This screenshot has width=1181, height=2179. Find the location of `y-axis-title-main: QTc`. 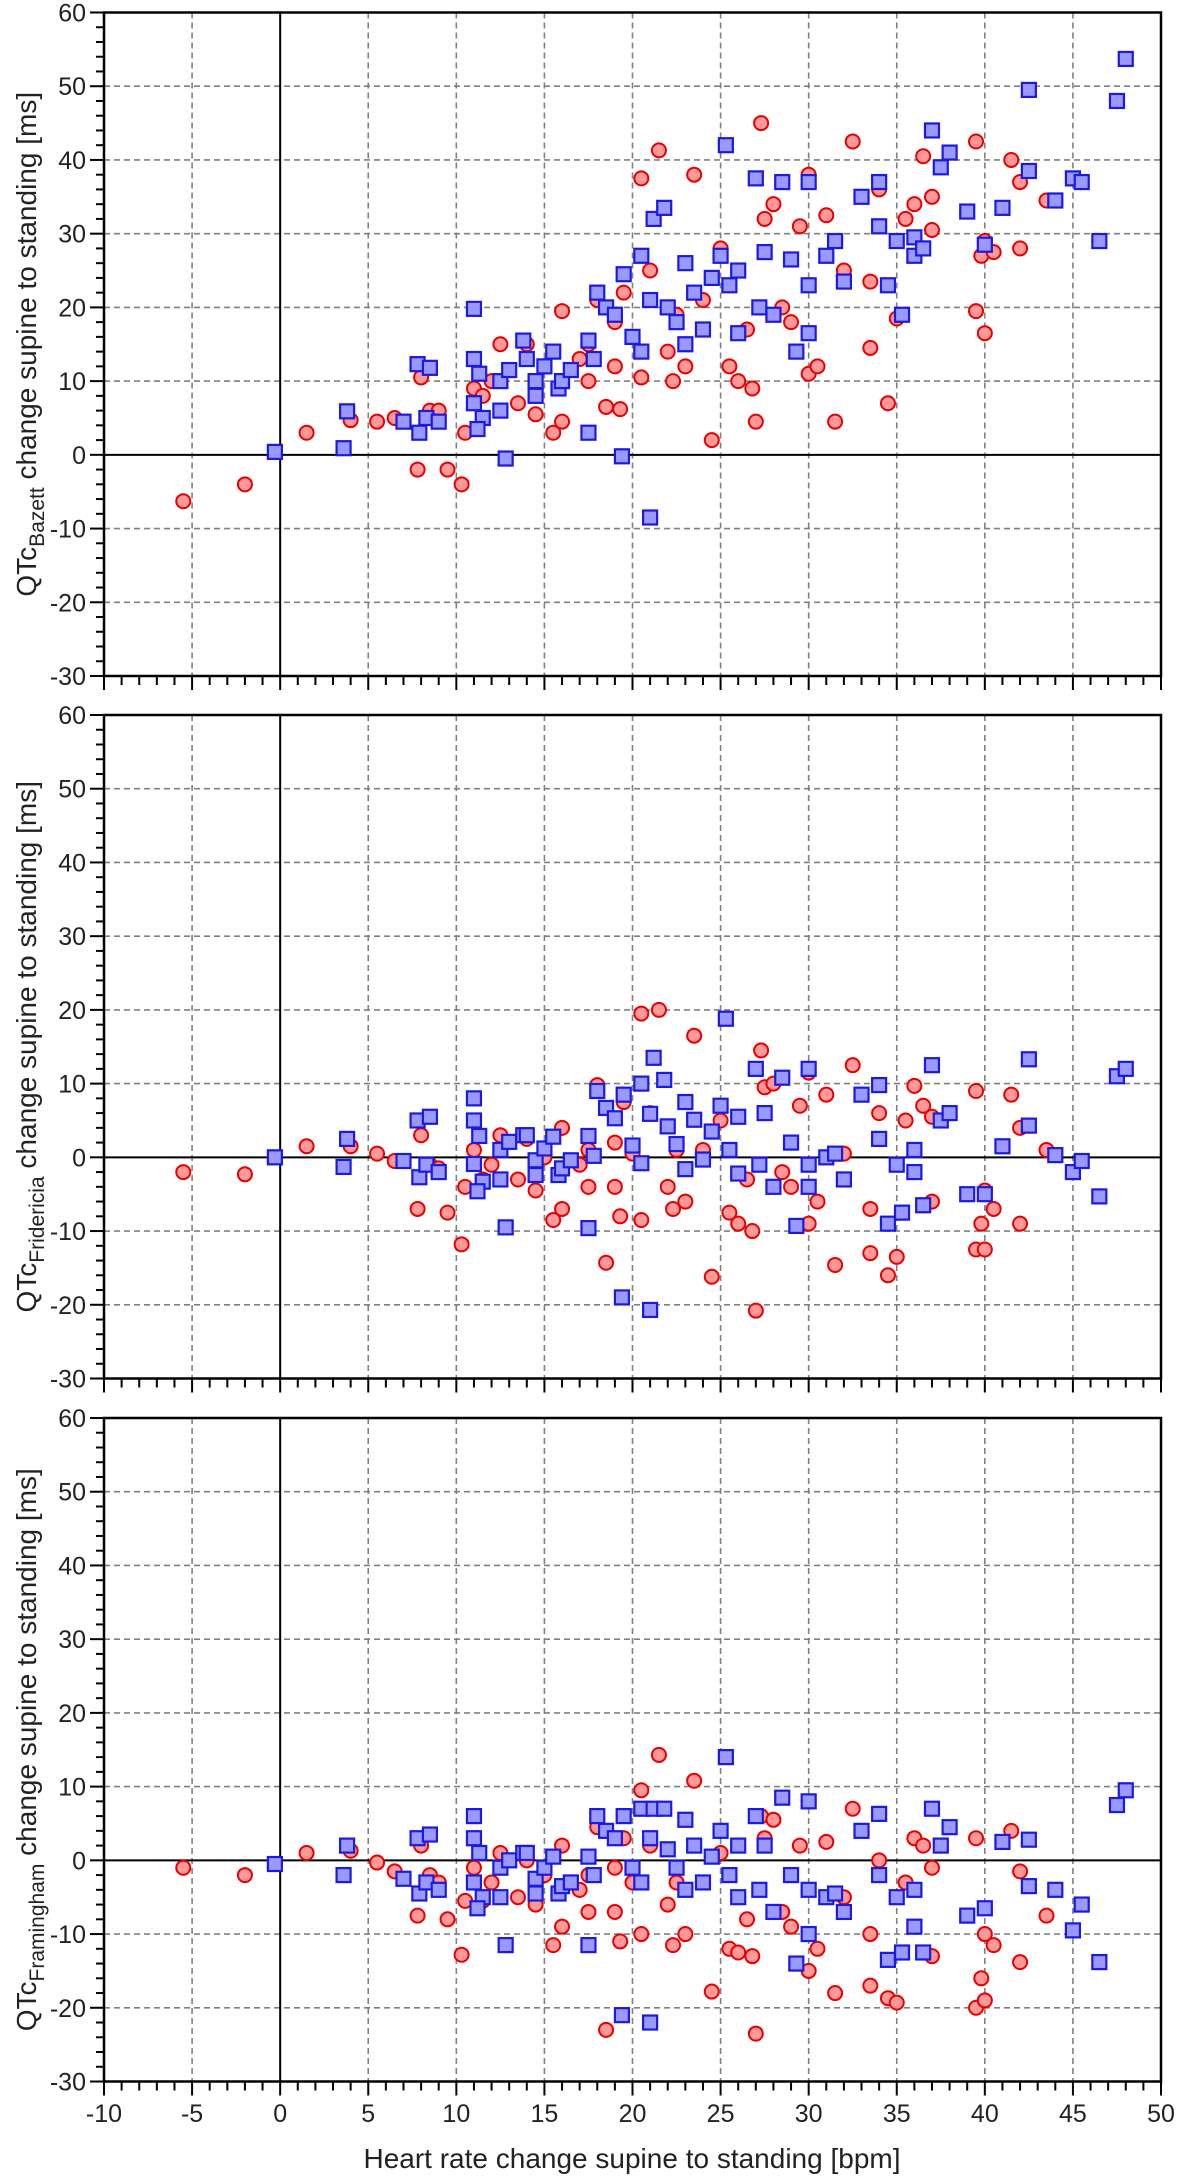

y-axis-title-main: QTc is located at coordinates (26, 572).